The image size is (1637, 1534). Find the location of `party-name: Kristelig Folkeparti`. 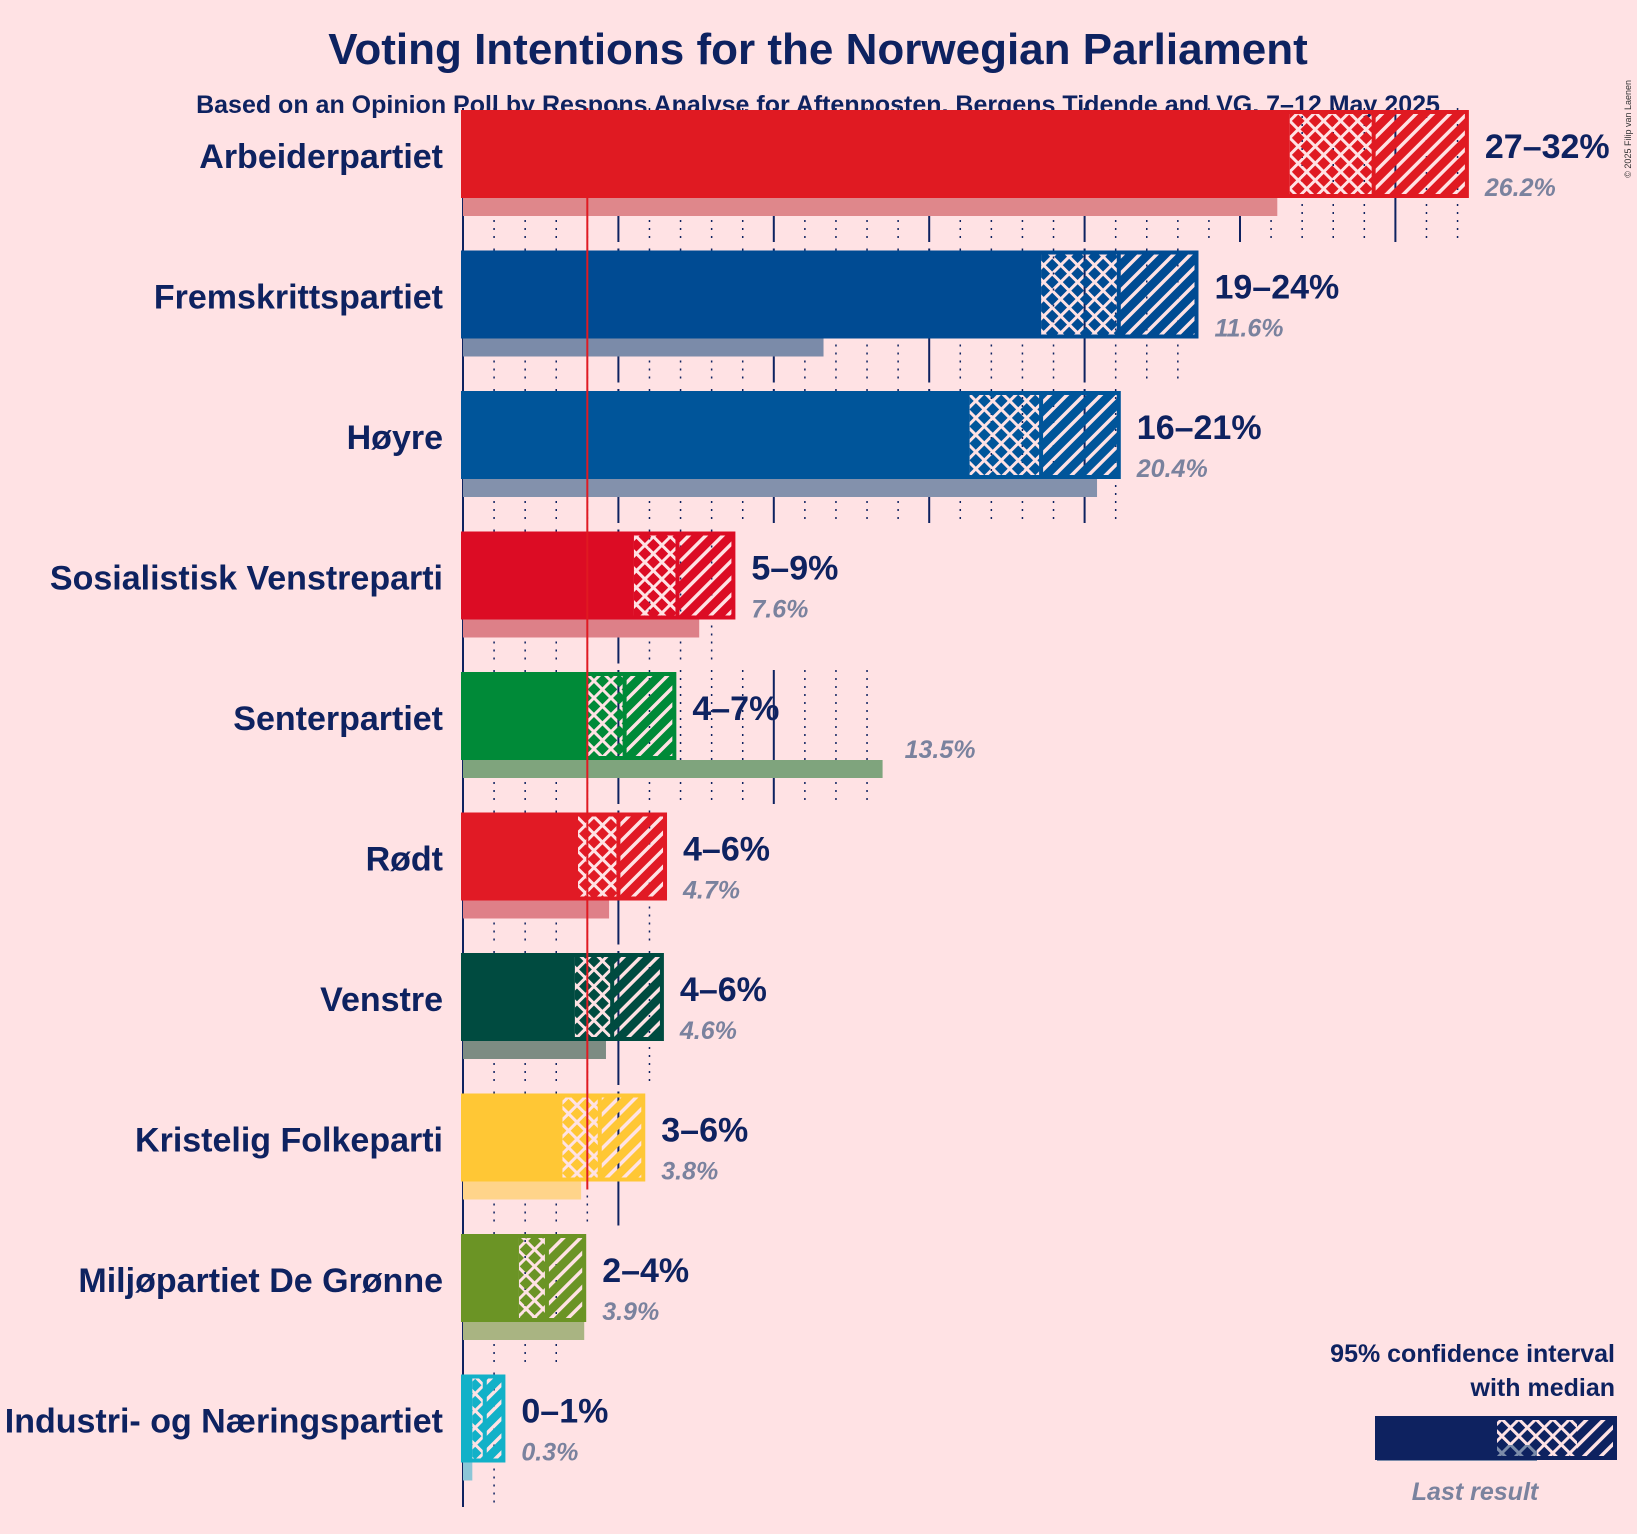

party-name: Kristelig Folkeparti is located at coordinates (289, 1141).